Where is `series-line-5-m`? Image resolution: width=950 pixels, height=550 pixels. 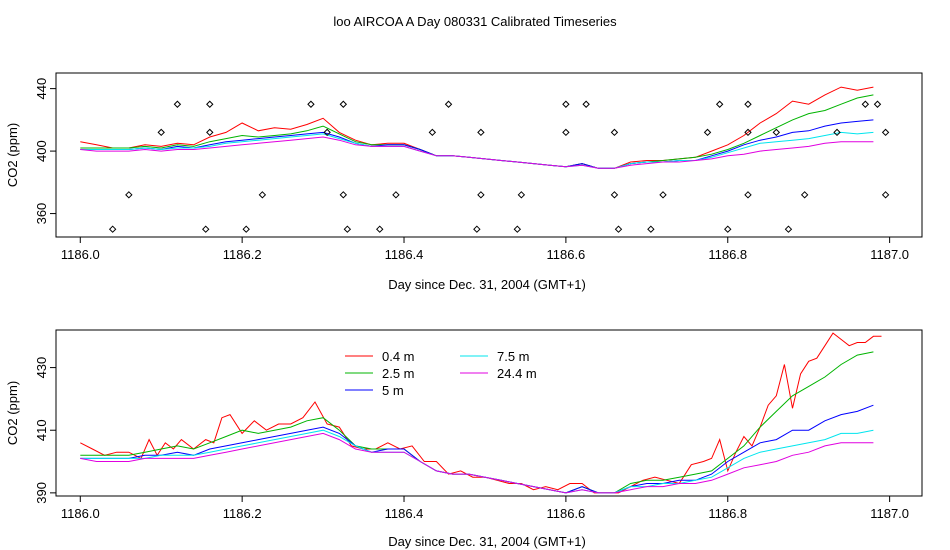 series-line-5-m is located at coordinates (477, 449).